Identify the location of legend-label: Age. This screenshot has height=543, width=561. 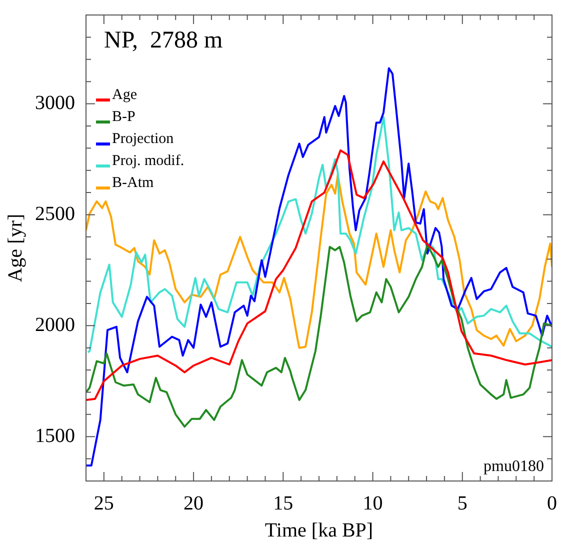
(125, 94).